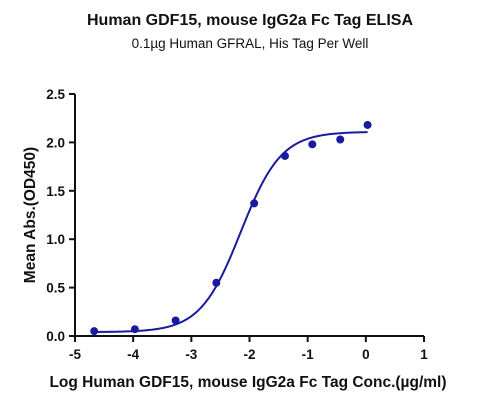 This screenshot has height=400, width=495. I want to click on x-tick-label: -5, so click(75, 354).